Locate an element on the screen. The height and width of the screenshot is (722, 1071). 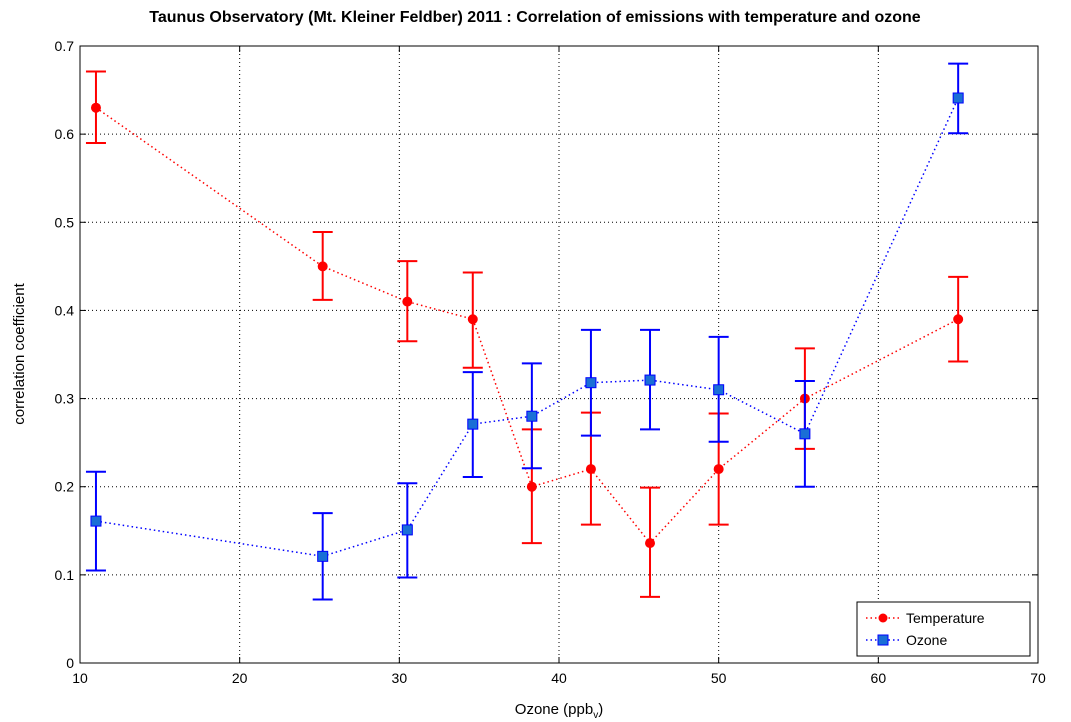
x-tick-label: 30 is located at coordinates (400, 678).